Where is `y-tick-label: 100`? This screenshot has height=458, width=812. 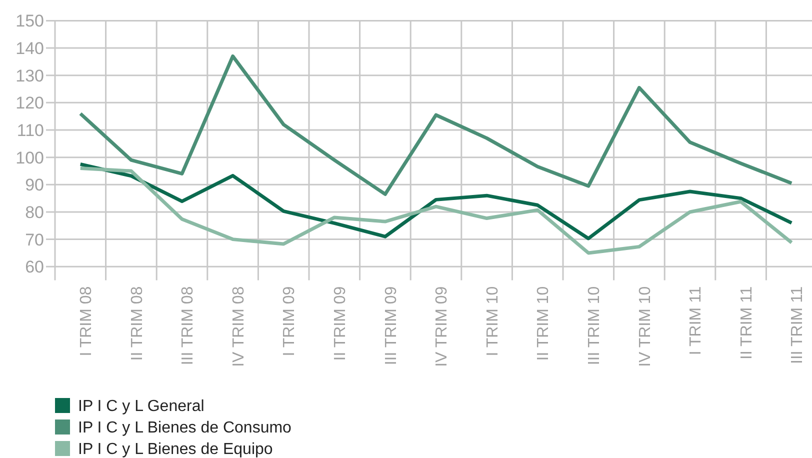
y-tick-label: 100 is located at coordinates (30, 158).